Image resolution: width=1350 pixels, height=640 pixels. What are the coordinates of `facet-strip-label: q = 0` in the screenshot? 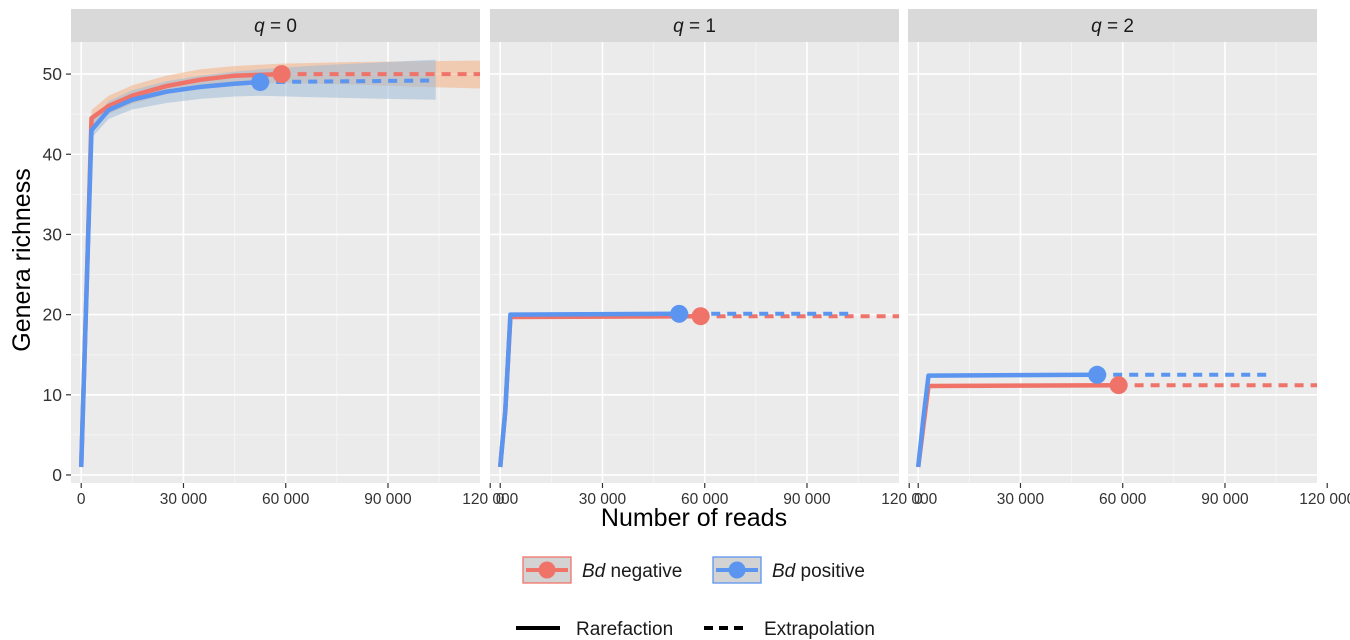 It's located at (275, 26).